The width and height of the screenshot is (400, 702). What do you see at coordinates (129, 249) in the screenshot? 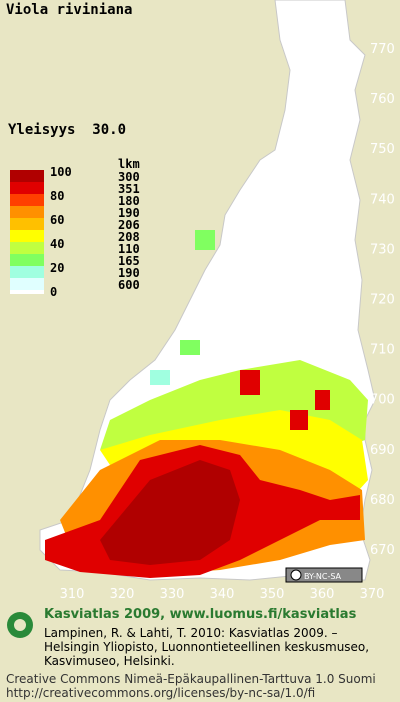
I see `legend-count: 110` at bounding box center [129, 249].